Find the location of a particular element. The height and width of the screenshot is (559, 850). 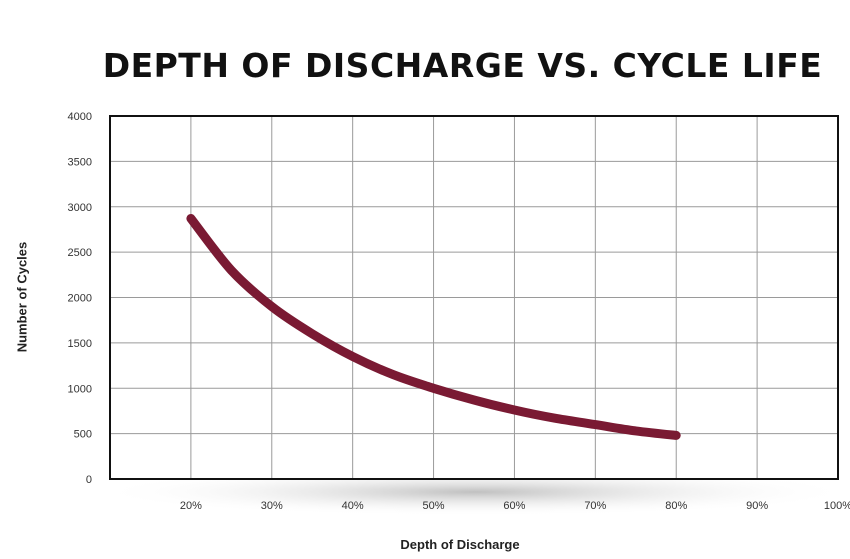

y-tick-label: 3500 is located at coordinates (80, 162).